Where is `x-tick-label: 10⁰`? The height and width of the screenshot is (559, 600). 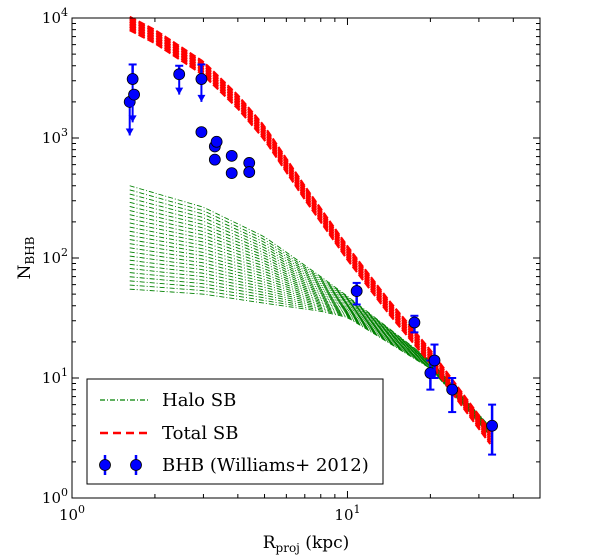 x-tick-label: 10⁰ is located at coordinates (72, 513).